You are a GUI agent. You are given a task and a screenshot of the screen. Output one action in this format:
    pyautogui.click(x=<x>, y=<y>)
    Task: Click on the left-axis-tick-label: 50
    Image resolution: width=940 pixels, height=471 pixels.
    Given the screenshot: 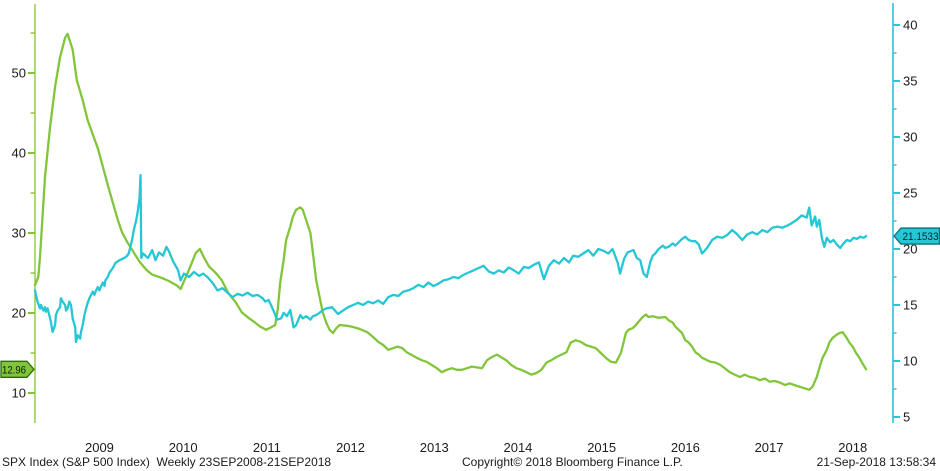 What is the action you would take?
    pyautogui.click(x=19, y=73)
    